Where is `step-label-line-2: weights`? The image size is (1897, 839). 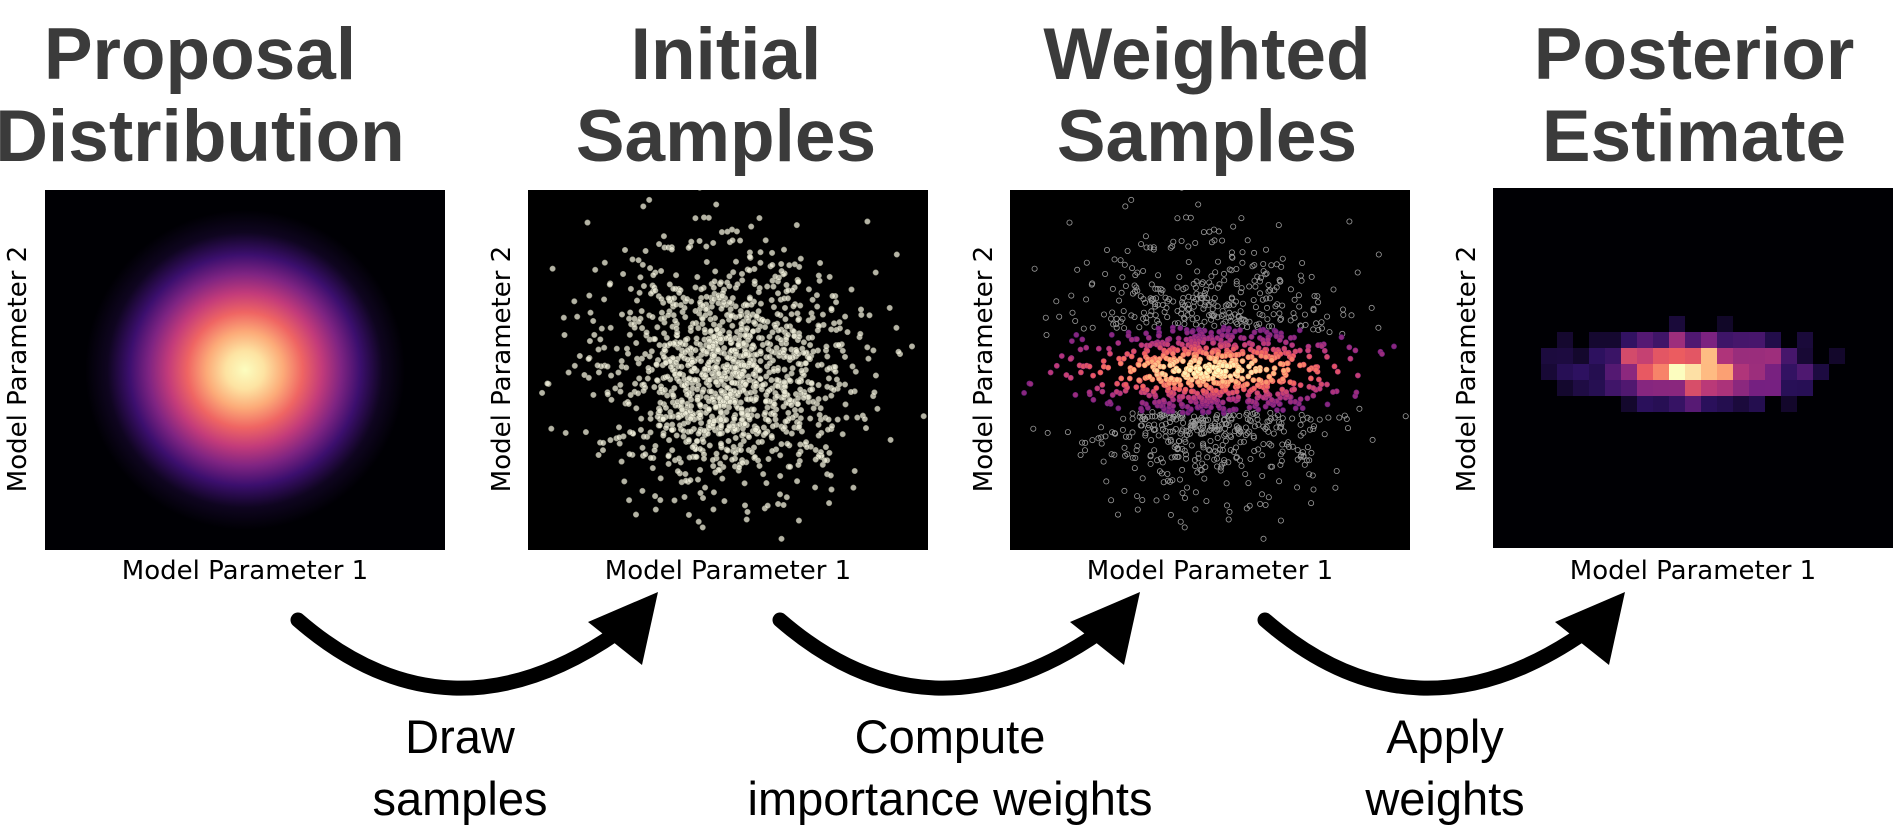 step-label-line-2: weights is located at coordinates (1445, 798).